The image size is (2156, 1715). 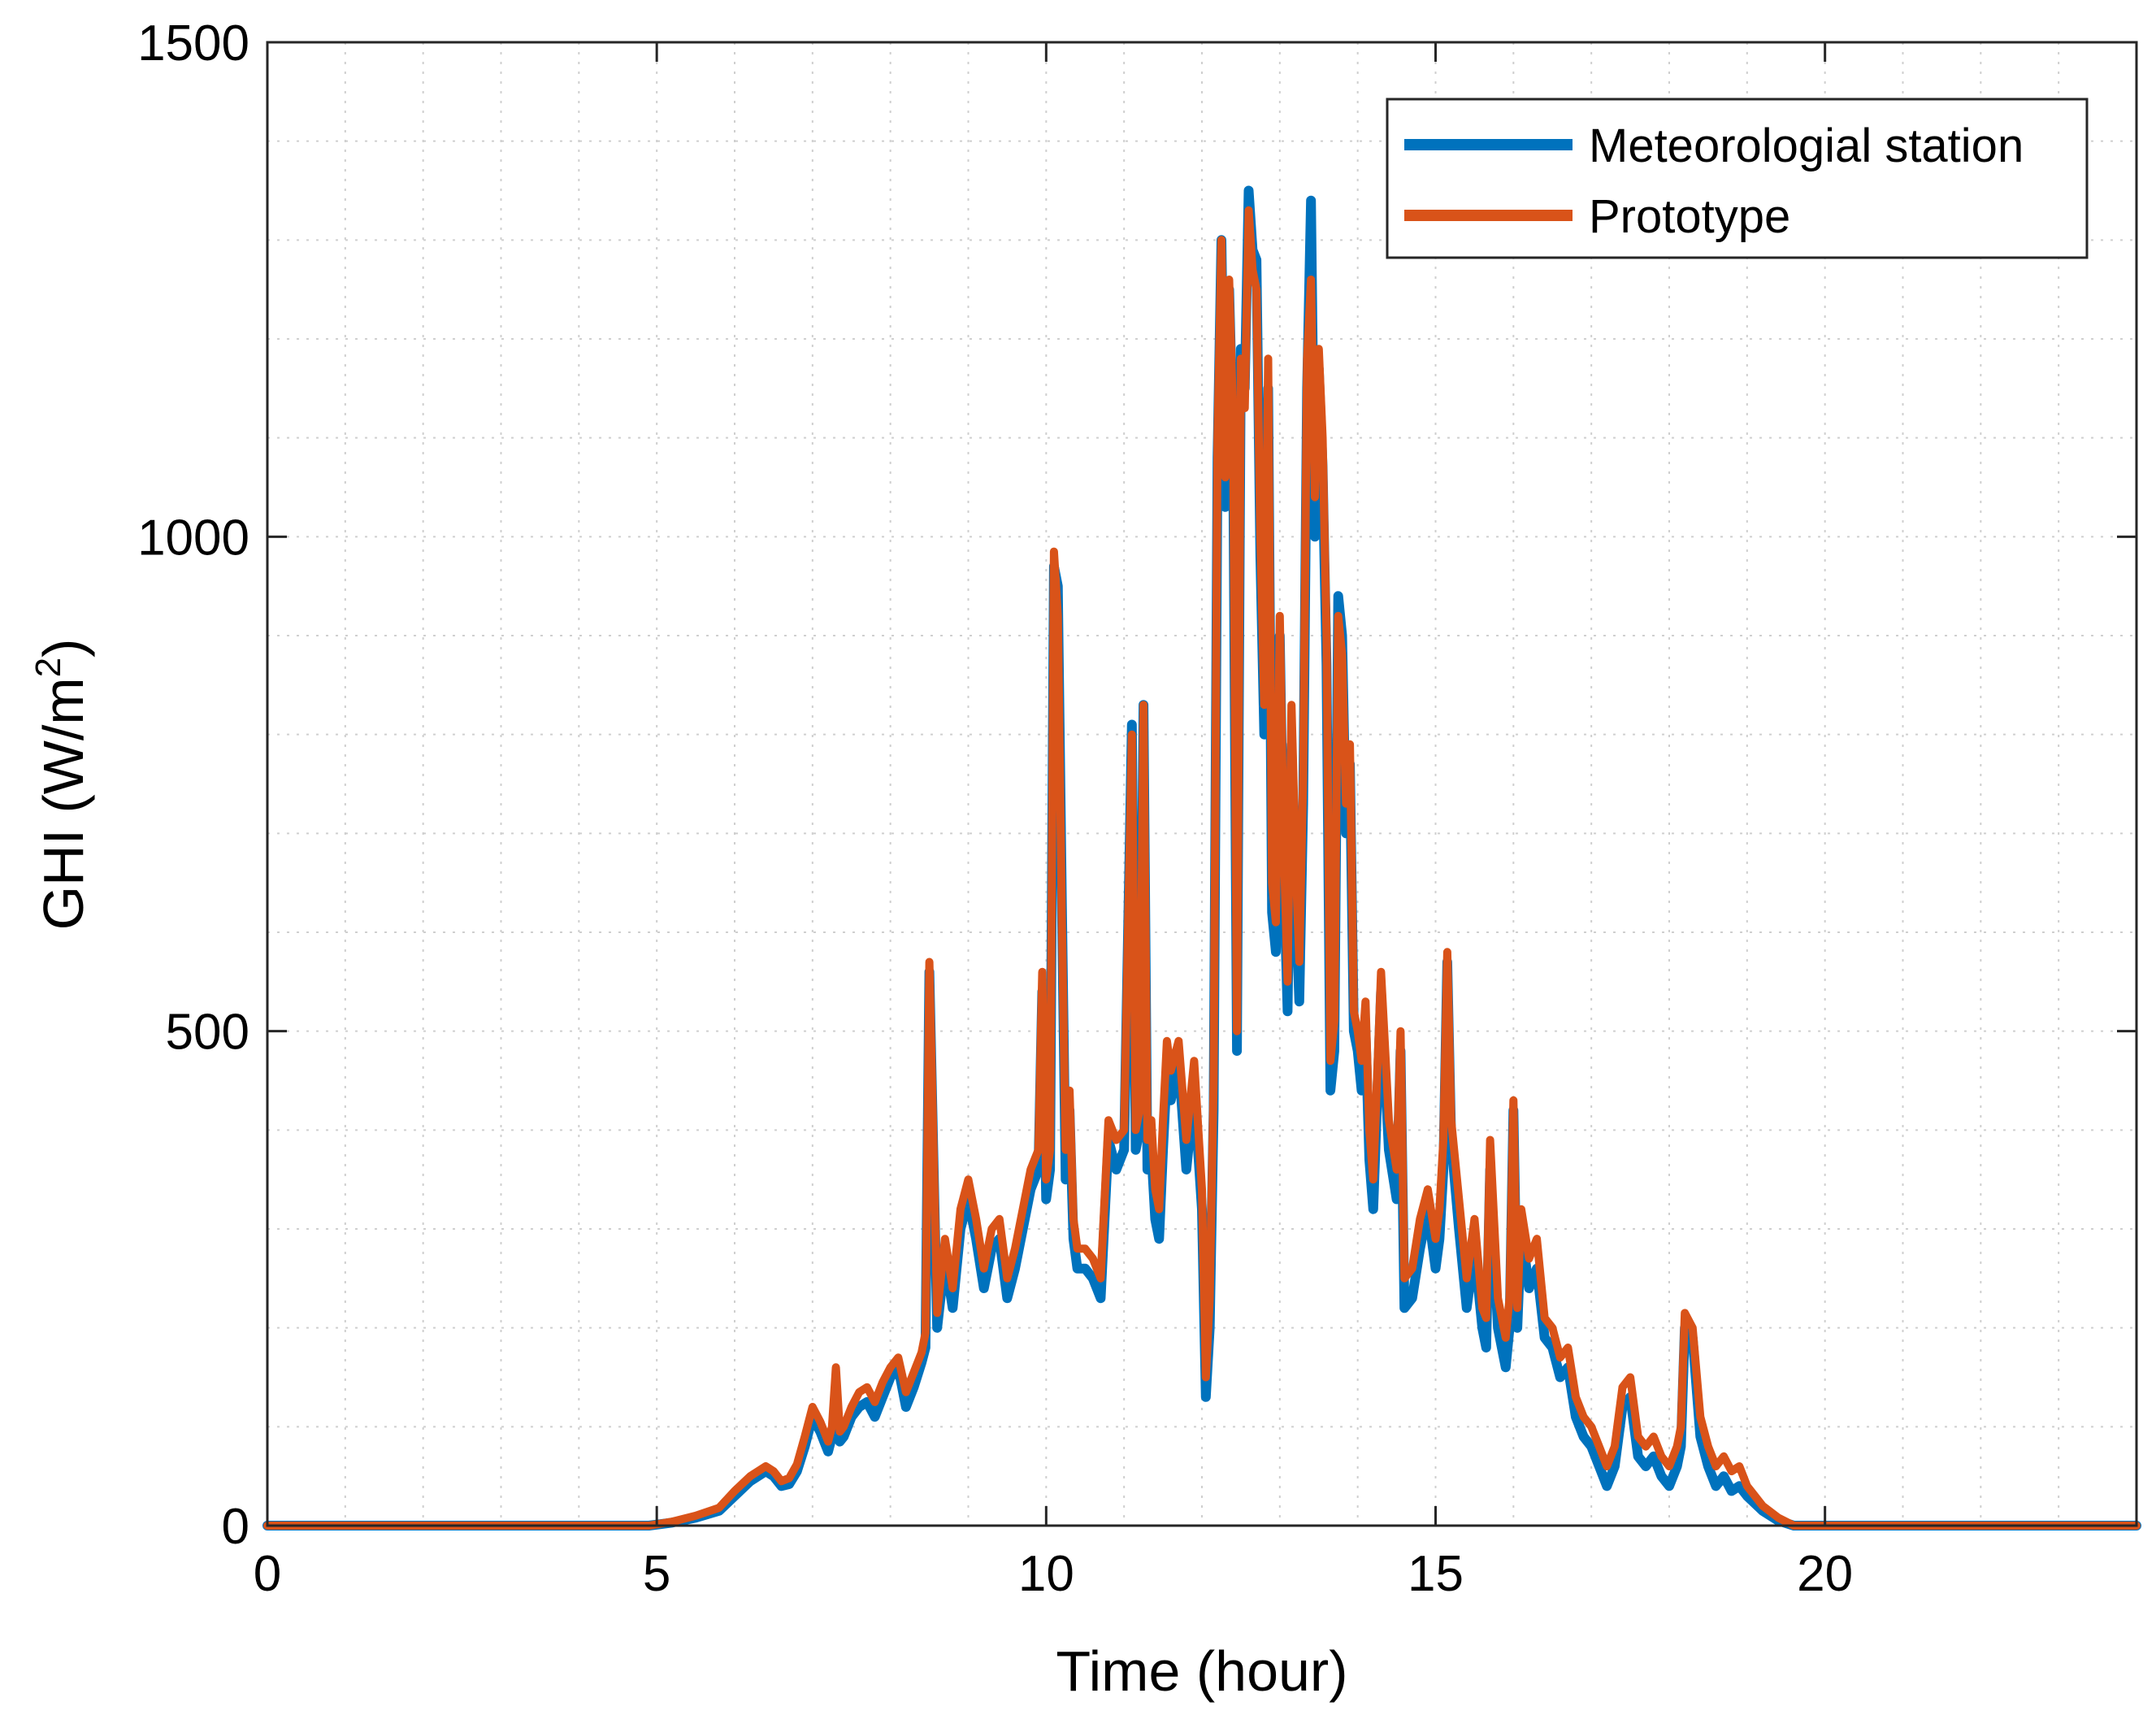 I want to click on legend-box, so click(x=1738, y=178).